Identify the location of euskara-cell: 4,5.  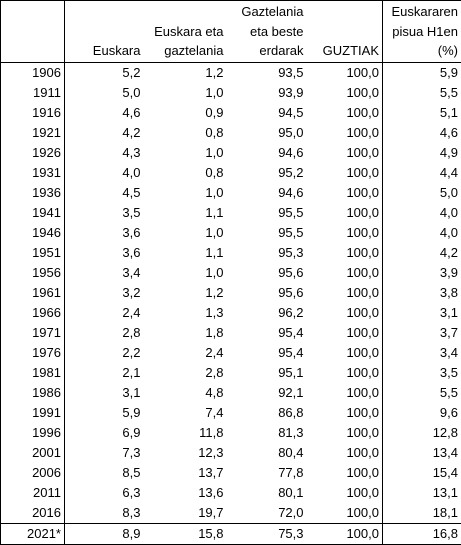
(104, 193).